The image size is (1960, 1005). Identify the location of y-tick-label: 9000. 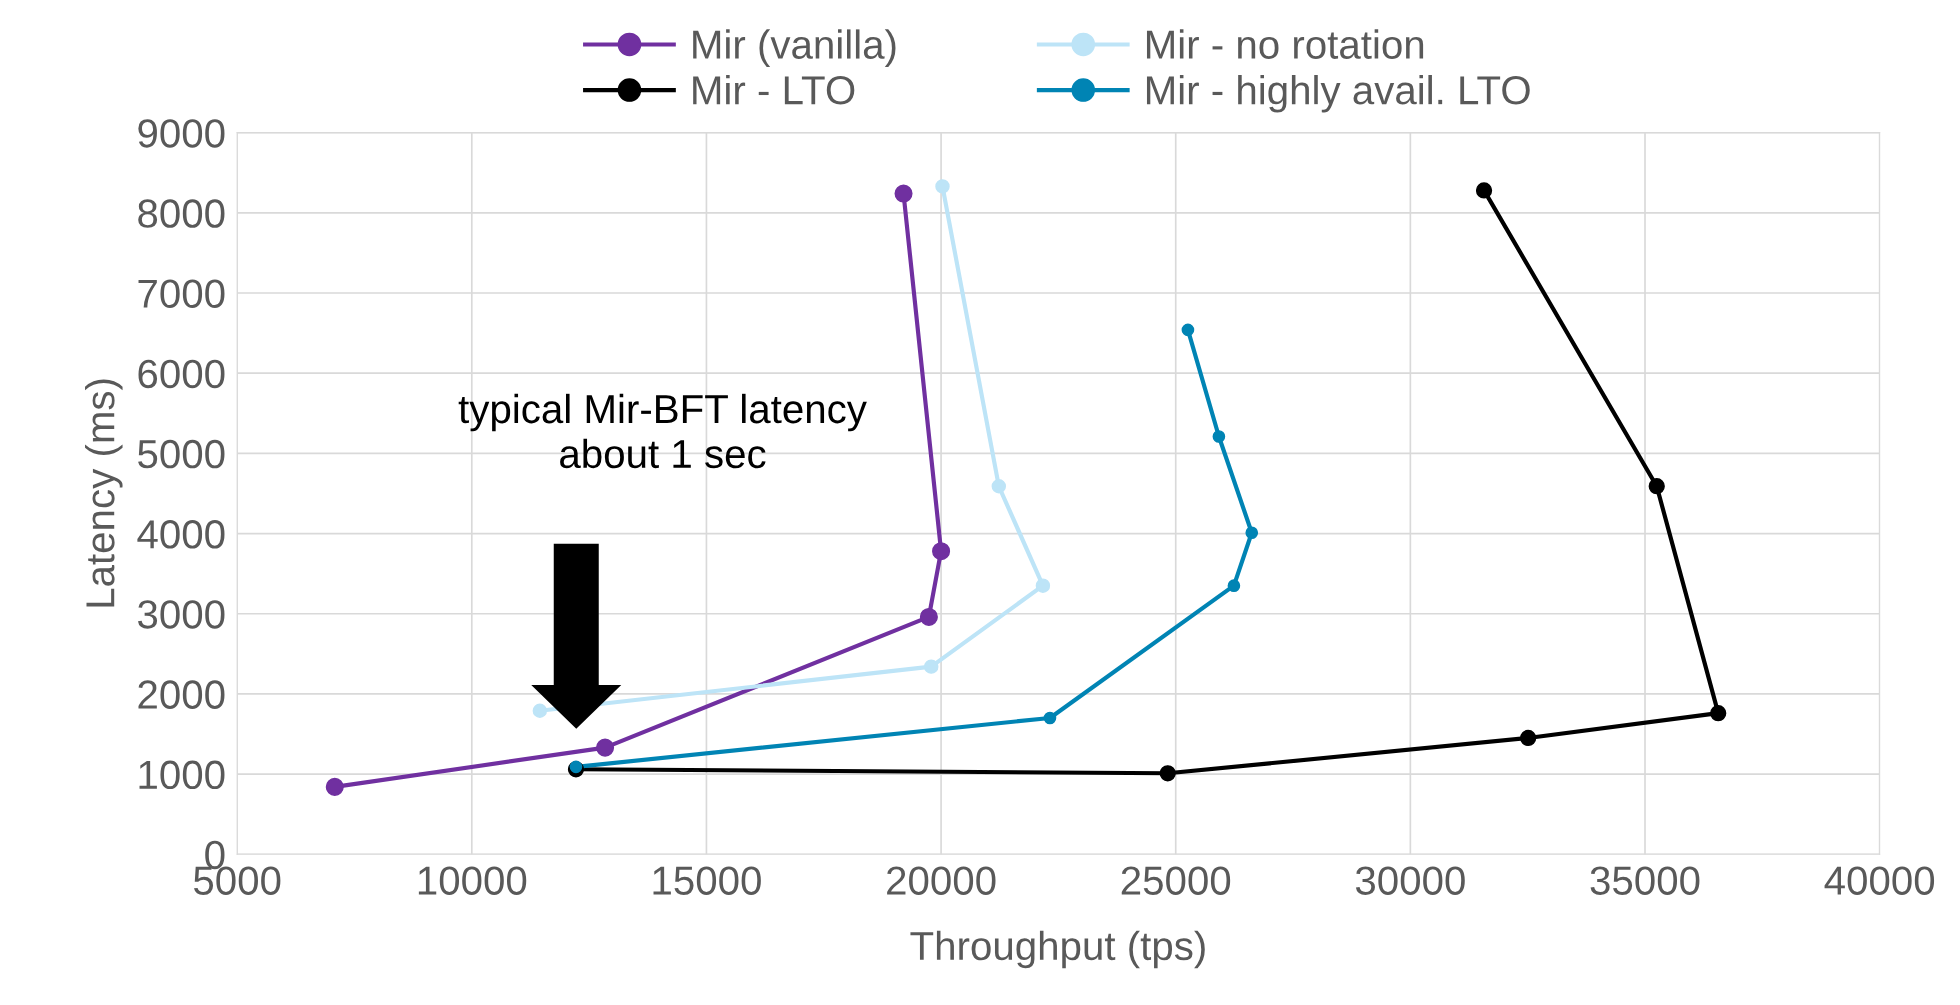
(181, 133).